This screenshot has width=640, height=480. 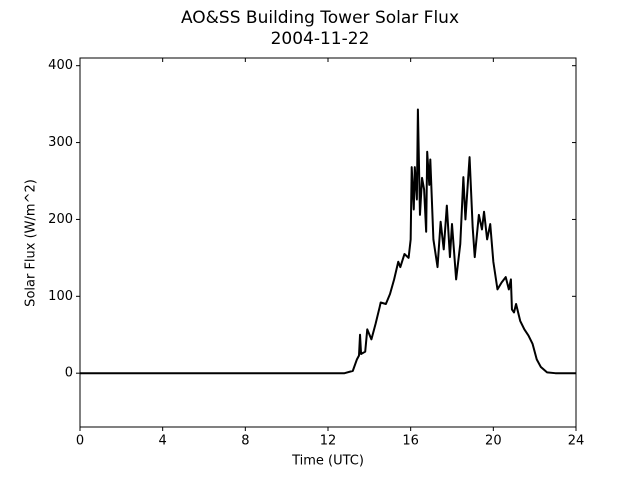 What do you see at coordinates (31, 243) in the screenshot?
I see `y-axis-label: Solar Flux (W/m^2)` at bounding box center [31, 243].